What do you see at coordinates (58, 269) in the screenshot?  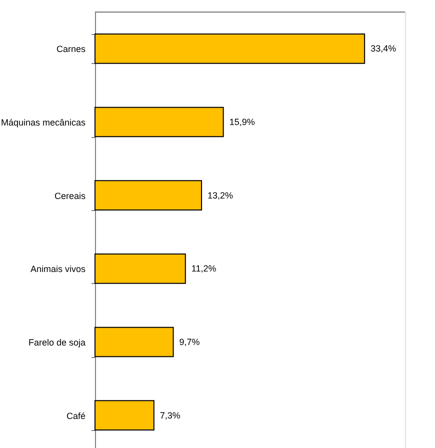 I see `y-tick-label: Animais vivos` at bounding box center [58, 269].